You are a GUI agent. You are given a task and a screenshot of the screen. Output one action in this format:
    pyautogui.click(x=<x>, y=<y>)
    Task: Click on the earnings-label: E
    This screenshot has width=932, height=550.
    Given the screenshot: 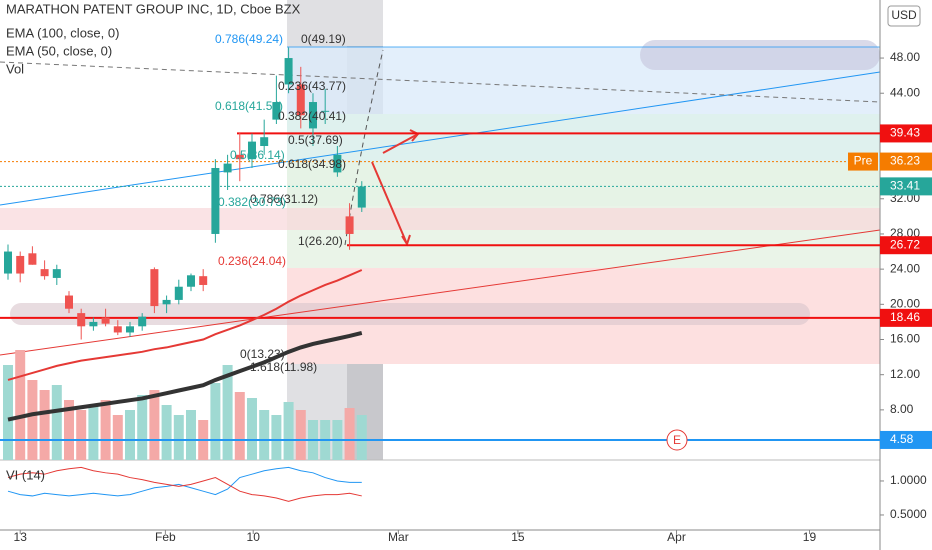 What is the action you would take?
    pyautogui.click(x=677, y=440)
    